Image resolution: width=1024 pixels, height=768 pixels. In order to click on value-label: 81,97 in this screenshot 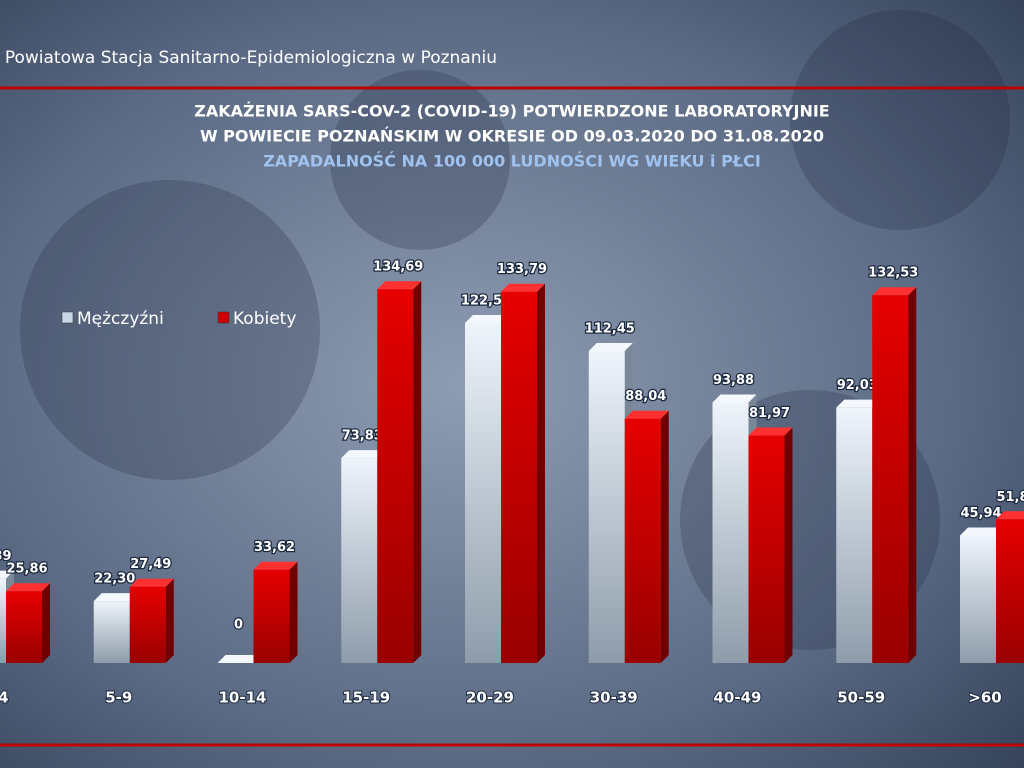, I will do `click(769, 413)`.